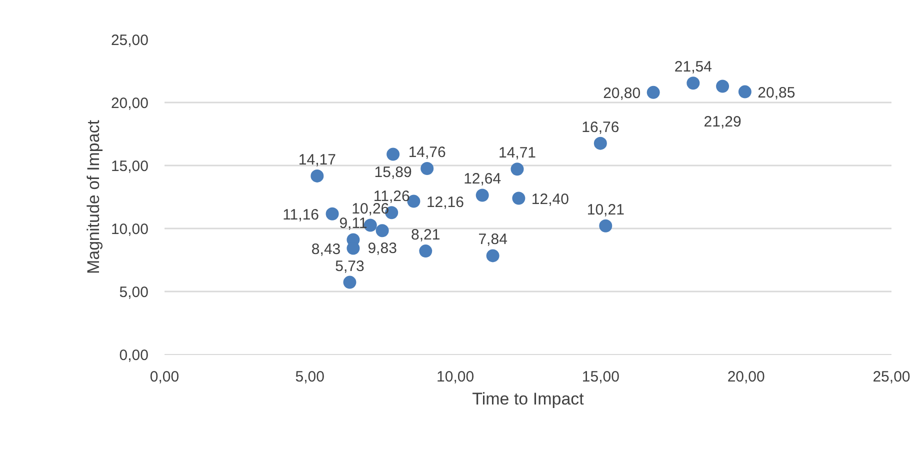  I want to click on x-tick-label: 15,00, so click(601, 377).